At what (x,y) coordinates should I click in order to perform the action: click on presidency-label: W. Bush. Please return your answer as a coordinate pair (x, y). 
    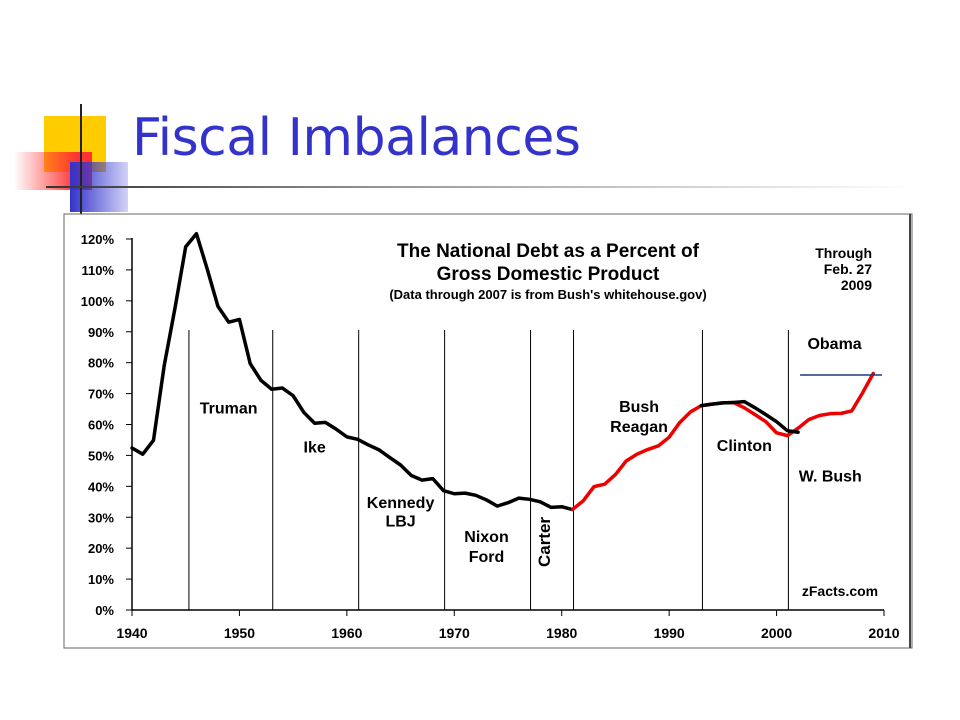
    Looking at the image, I should click on (830, 477).